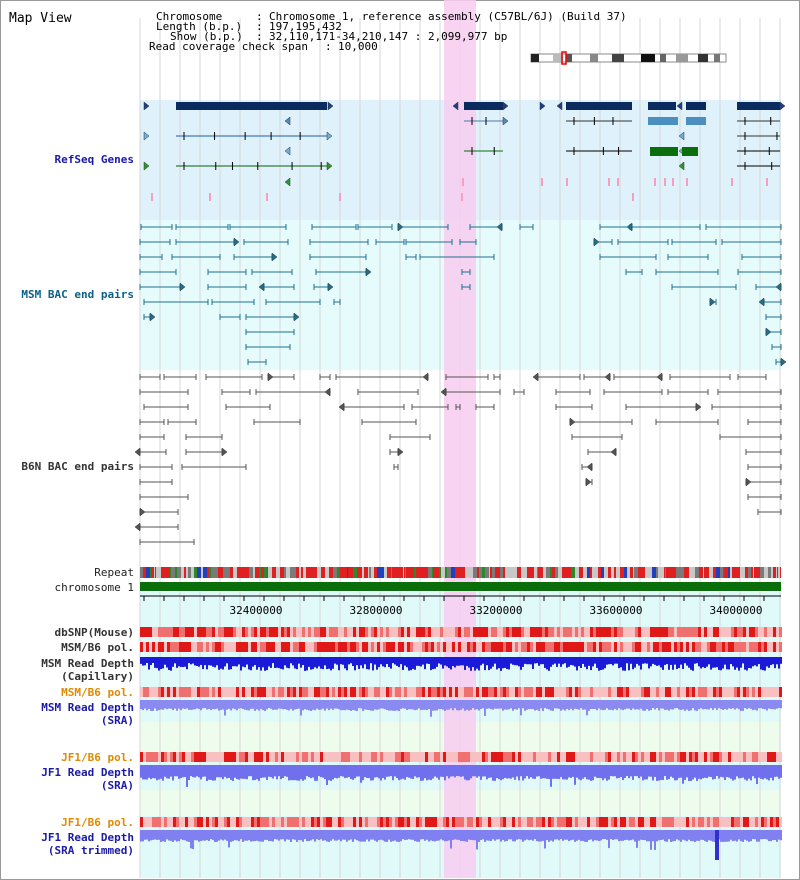 The image size is (800, 880). Describe the element at coordinates (460, 439) in the screenshot. I see `selected-region-highlight` at that location.